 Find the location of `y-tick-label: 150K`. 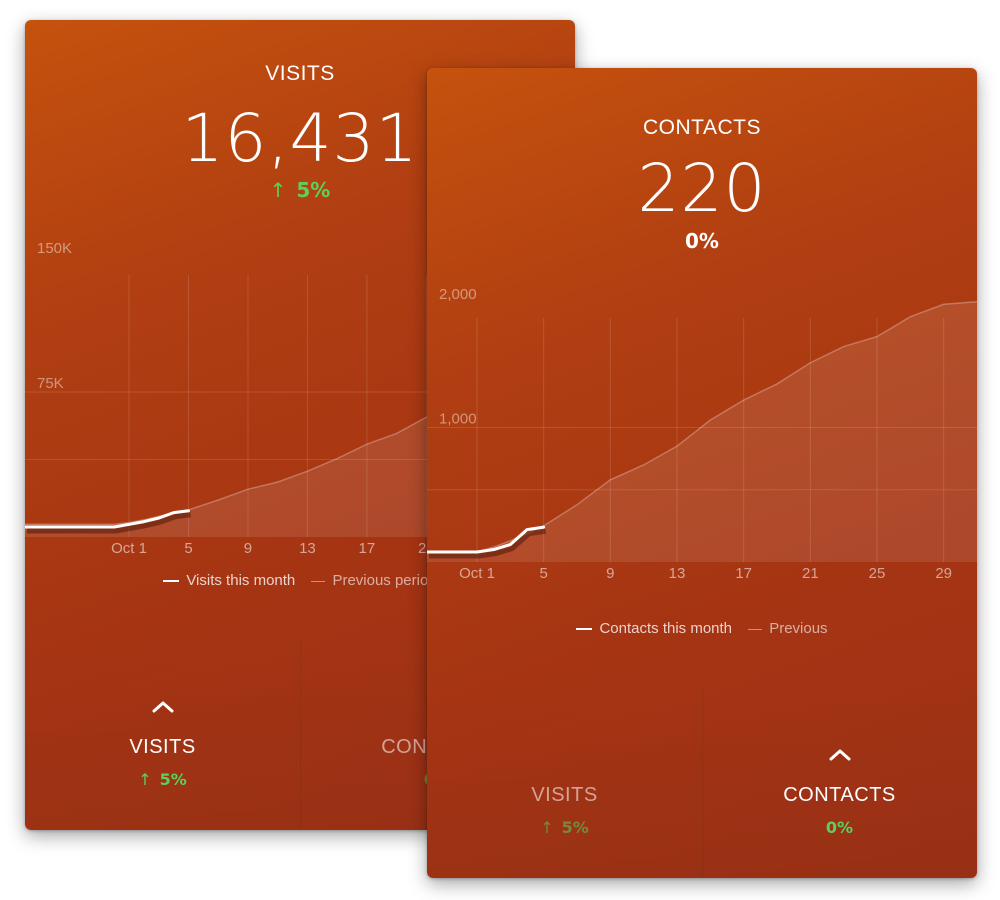

y-tick-label: 150K is located at coordinates (54, 248).